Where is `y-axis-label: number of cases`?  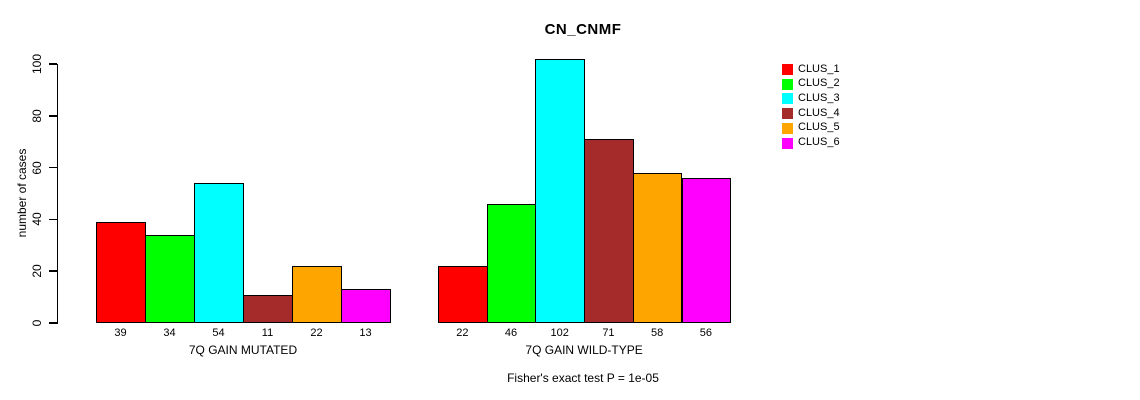
y-axis-label: number of cases is located at coordinates (22, 193).